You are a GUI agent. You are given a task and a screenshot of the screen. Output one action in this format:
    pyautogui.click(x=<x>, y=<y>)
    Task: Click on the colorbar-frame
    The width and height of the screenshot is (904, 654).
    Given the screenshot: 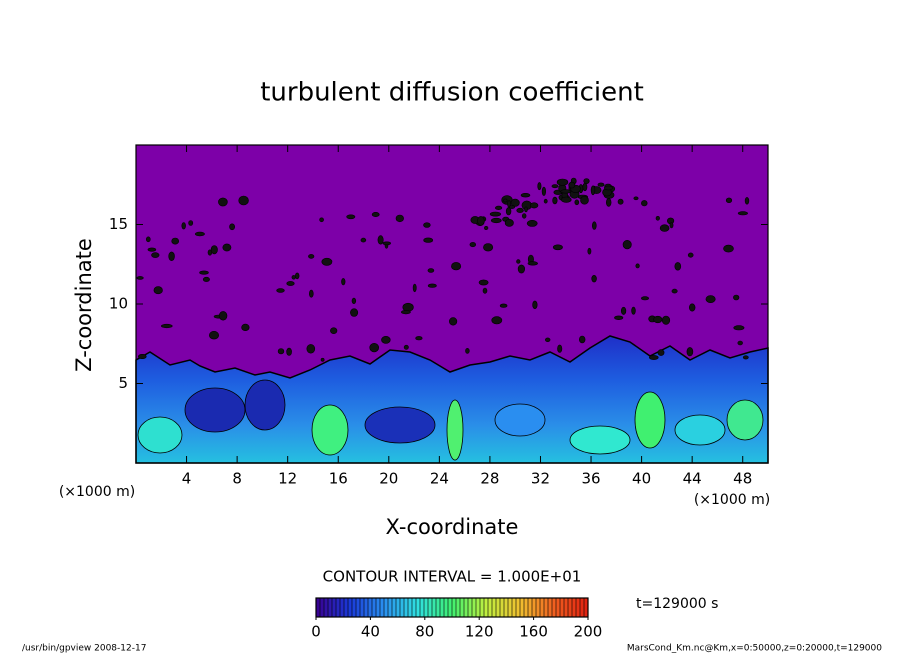 What is the action you would take?
    pyautogui.click(x=452, y=607)
    